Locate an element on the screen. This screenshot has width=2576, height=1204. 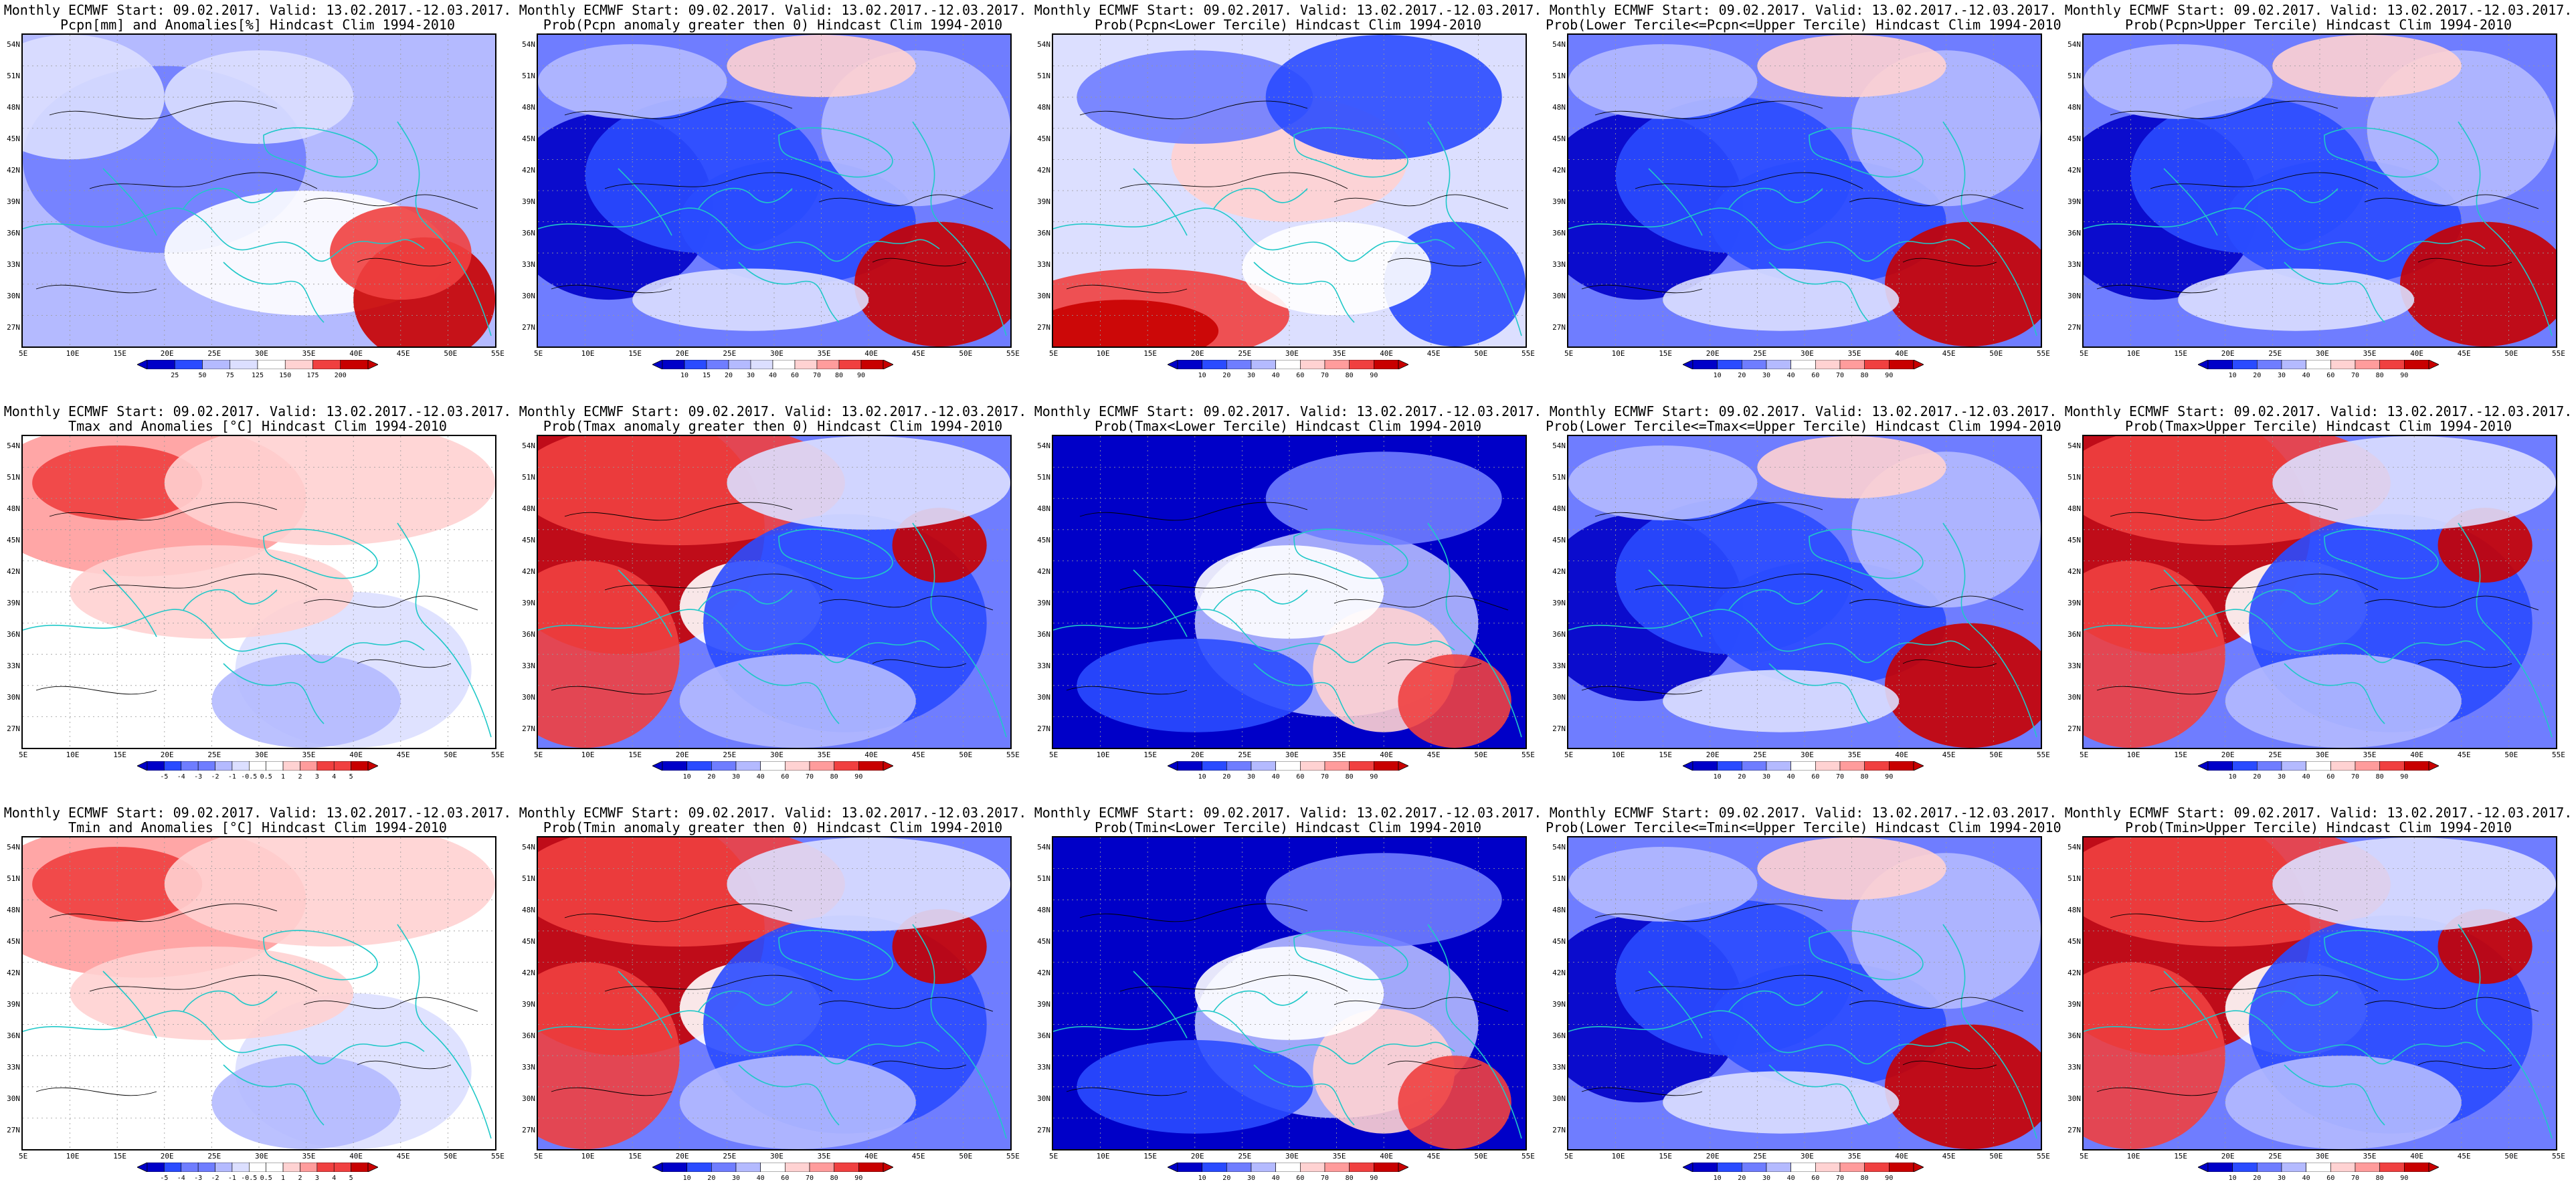
longitude-label: 55E is located at coordinates (2043, 1156).